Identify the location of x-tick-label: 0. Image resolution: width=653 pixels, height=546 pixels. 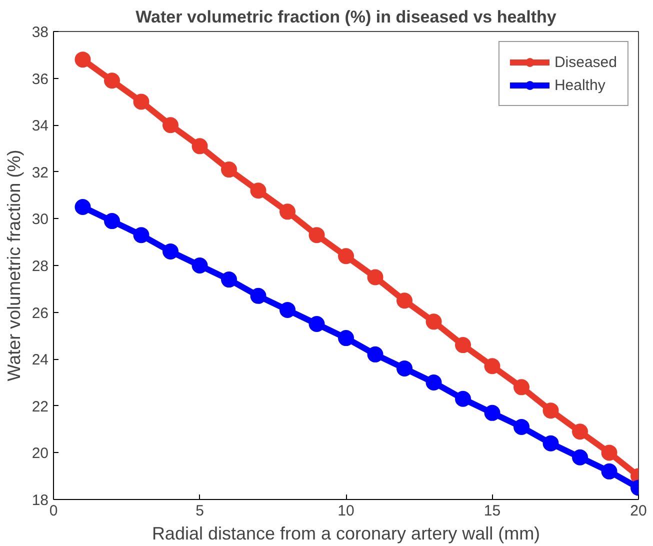
(53, 511).